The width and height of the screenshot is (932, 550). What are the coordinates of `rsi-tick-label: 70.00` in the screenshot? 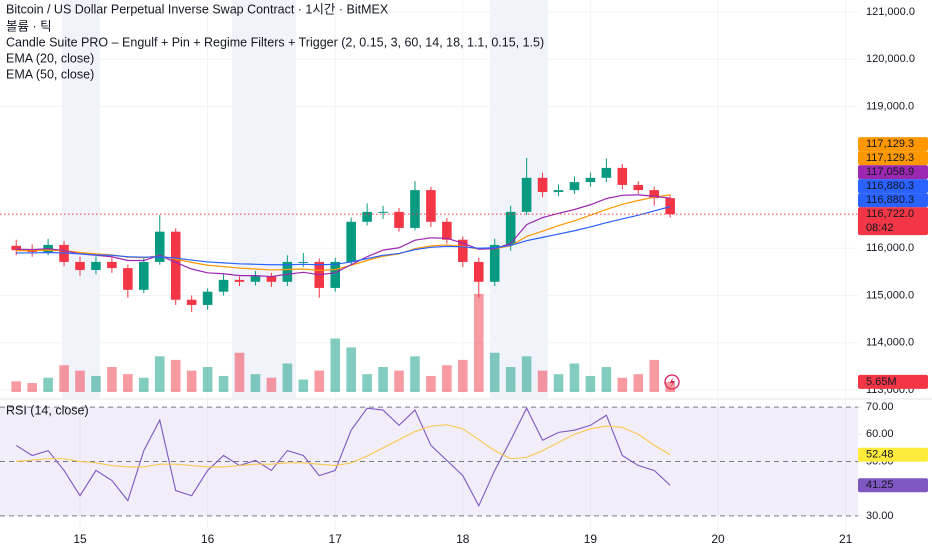 It's located at (880, 407).